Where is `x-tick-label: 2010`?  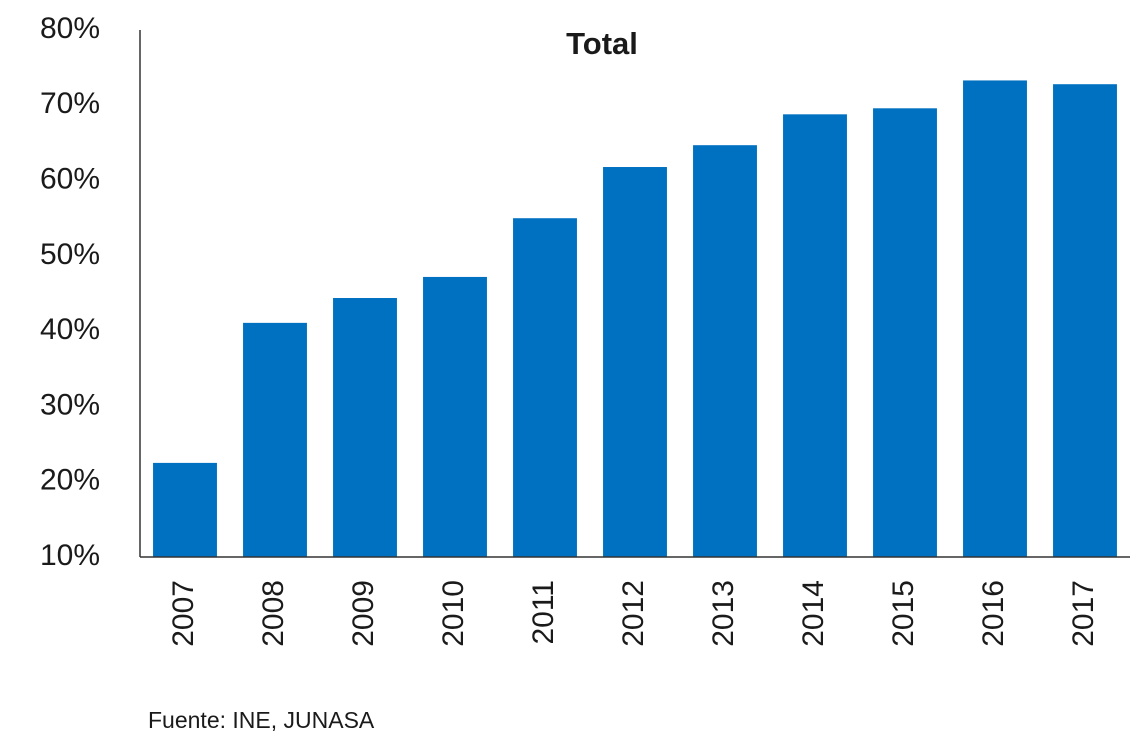 x-tick-label: 2010 is located at coordinates (453, 613).